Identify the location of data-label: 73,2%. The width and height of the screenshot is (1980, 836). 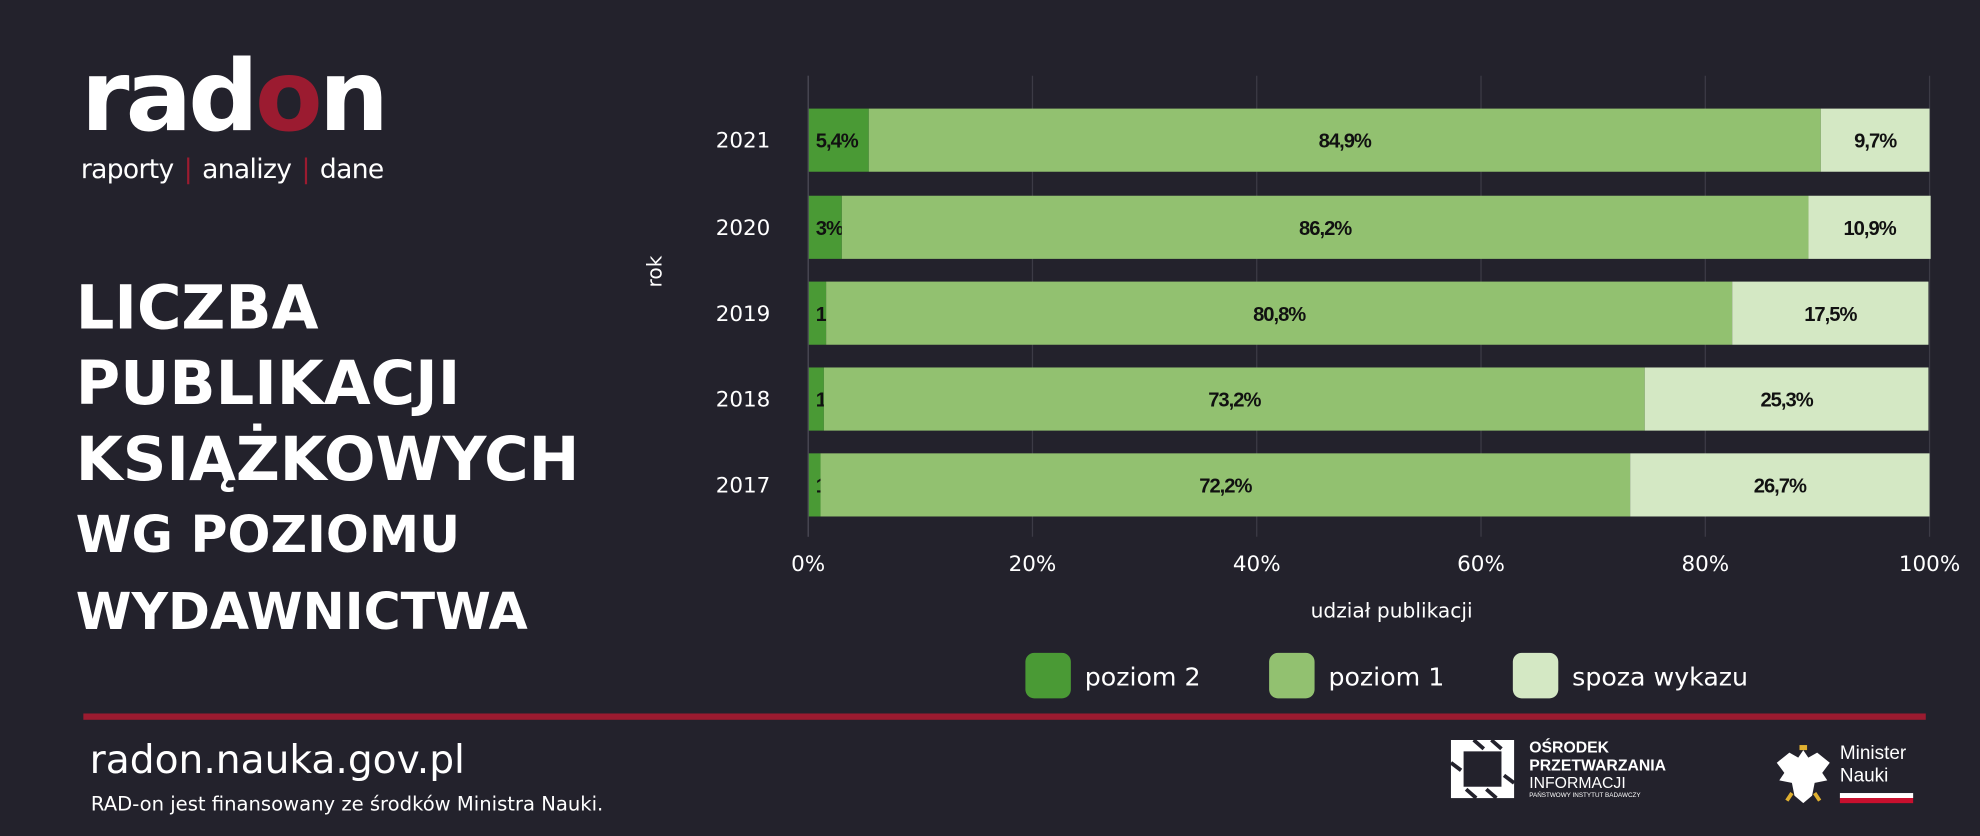
(1234, 401).